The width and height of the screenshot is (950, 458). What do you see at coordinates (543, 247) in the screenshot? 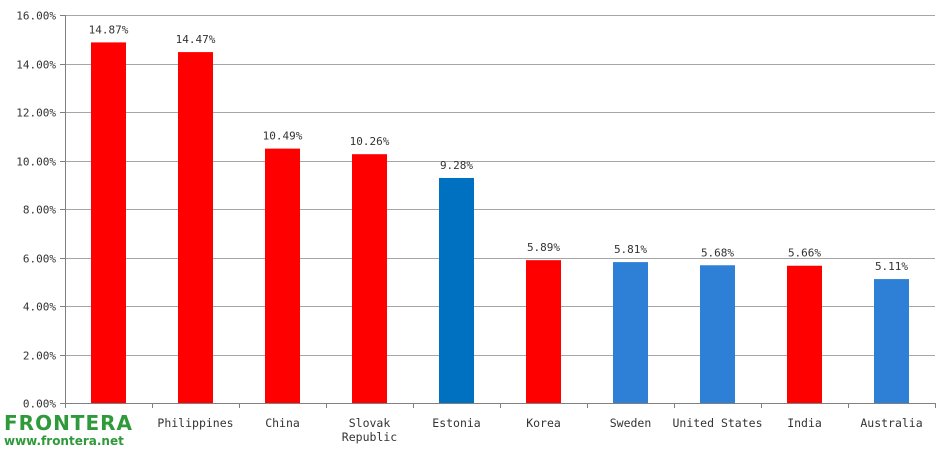
I see `data-label: 5.89%` at bounding box center [543, 247].